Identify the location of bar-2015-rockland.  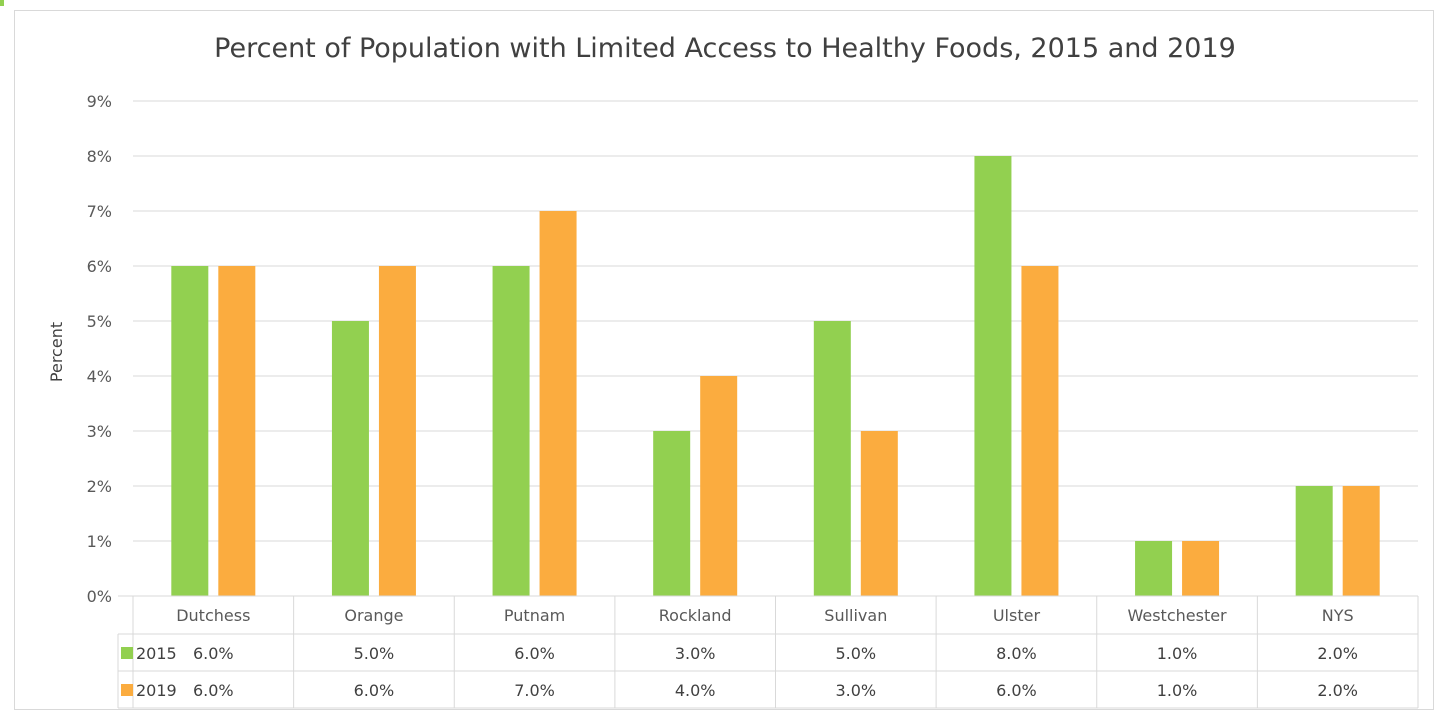
(672, 513).